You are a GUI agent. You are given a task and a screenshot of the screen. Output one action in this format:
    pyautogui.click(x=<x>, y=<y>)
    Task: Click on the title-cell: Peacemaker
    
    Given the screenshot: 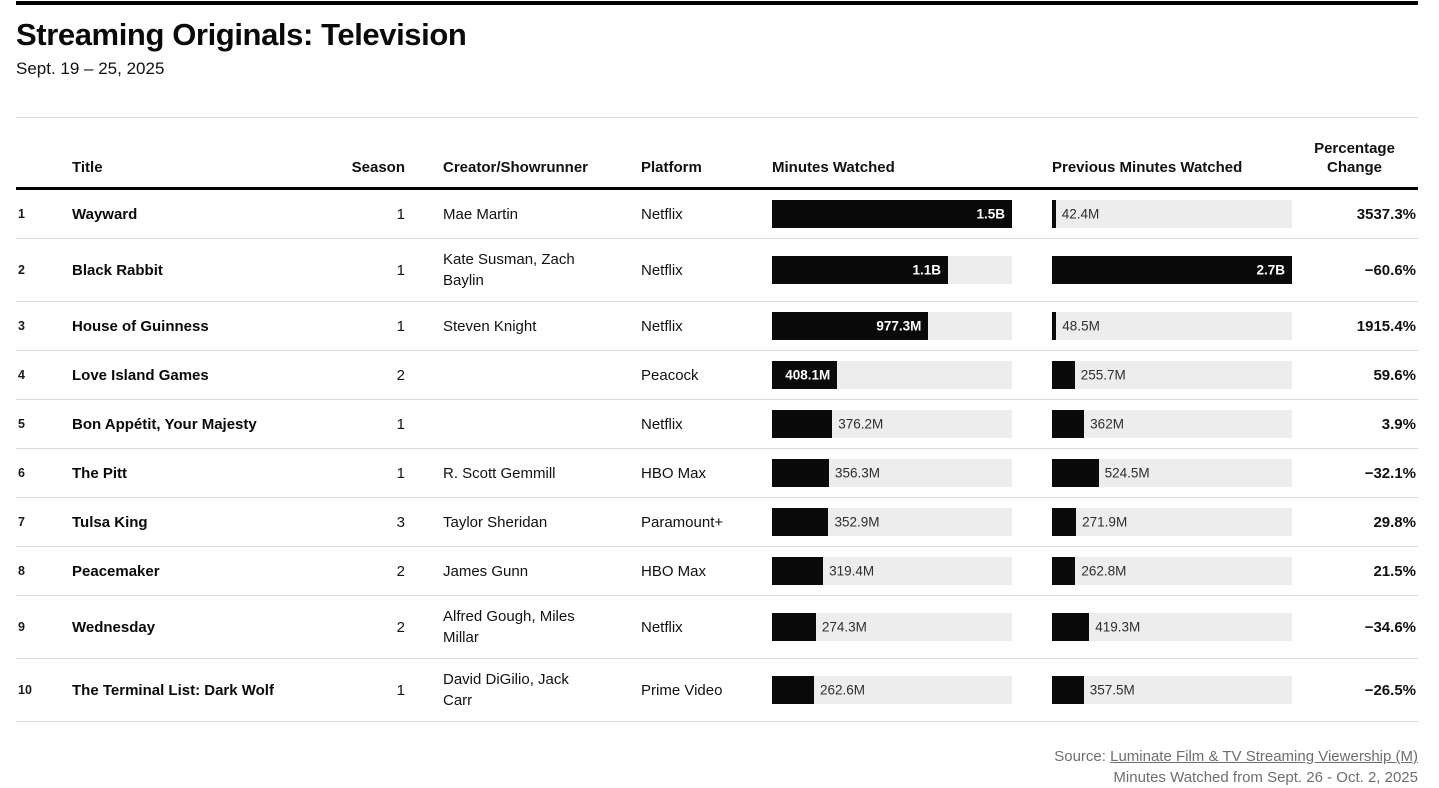 What is the action you would take?
    pyautogui.click(x=116, y=571)
    